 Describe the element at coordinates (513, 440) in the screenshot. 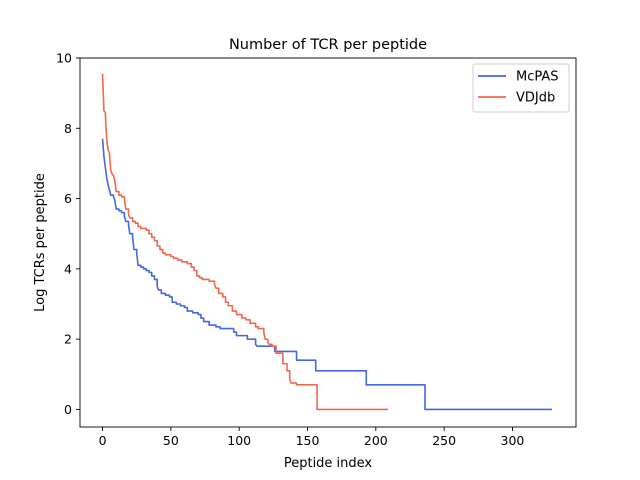

I see `x-tick-label: 300` at that location.